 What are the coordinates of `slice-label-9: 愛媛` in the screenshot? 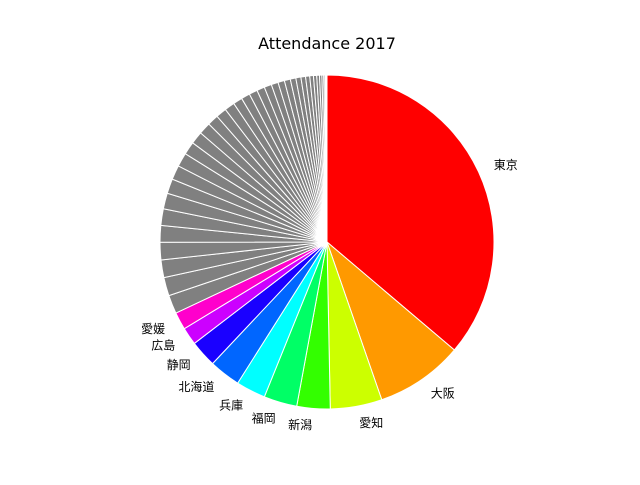 It's located at (153, 329).